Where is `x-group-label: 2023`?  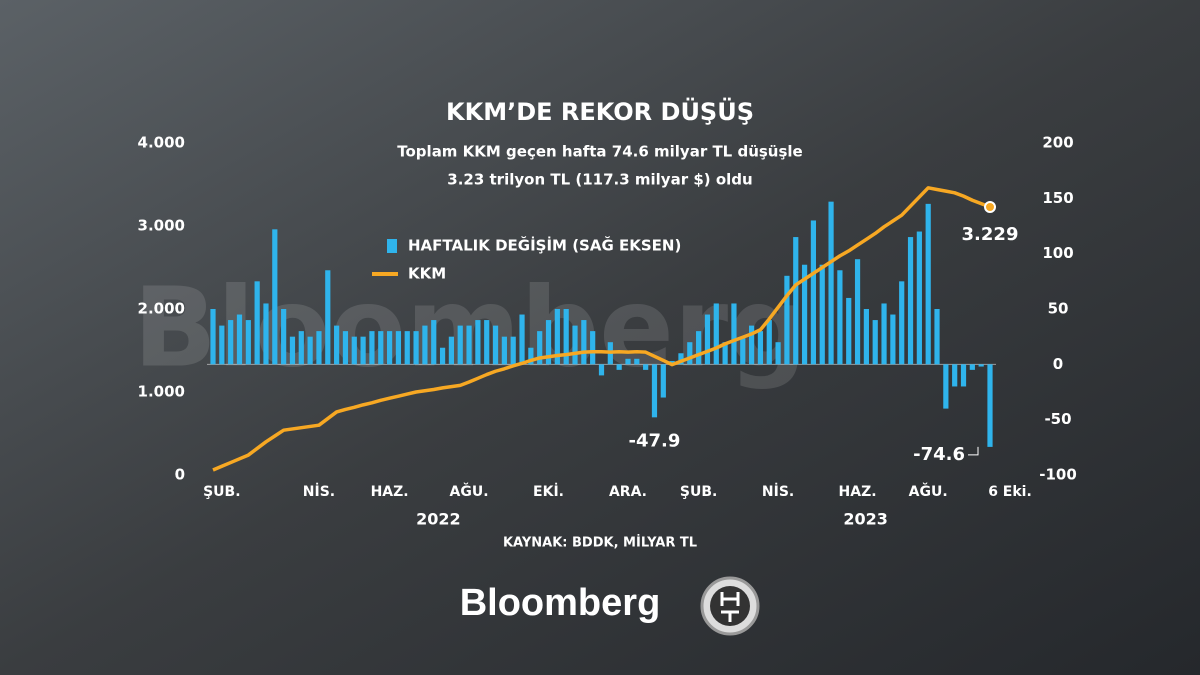
x-group-label: 2023 is located at coordinates (865, 519).